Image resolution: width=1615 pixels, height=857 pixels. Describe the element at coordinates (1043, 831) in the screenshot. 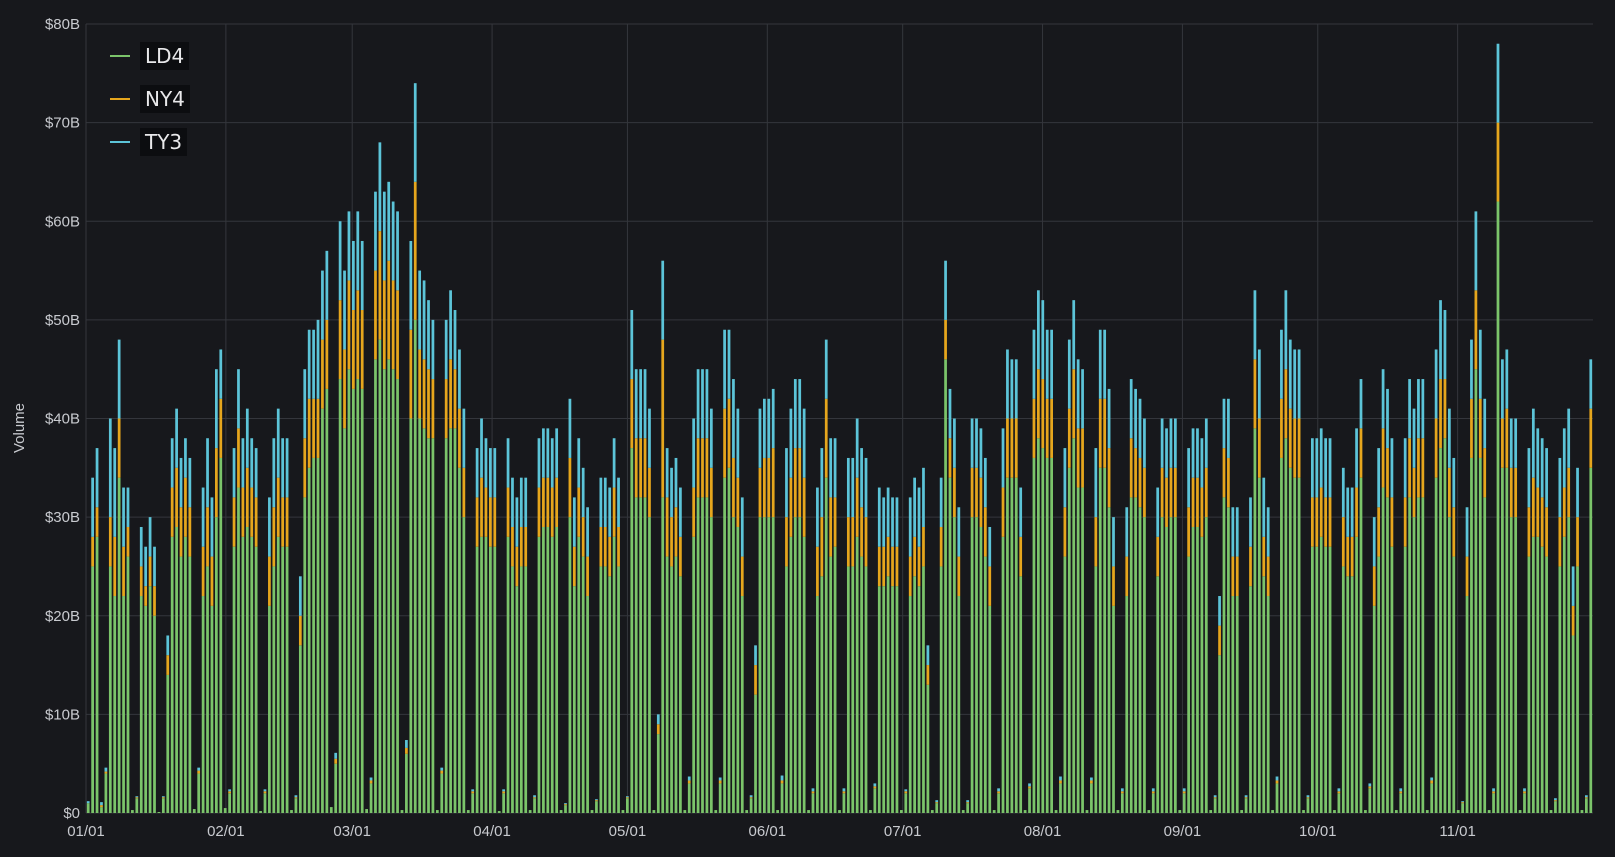

I see `x-tick-label: 08/01` at that location.